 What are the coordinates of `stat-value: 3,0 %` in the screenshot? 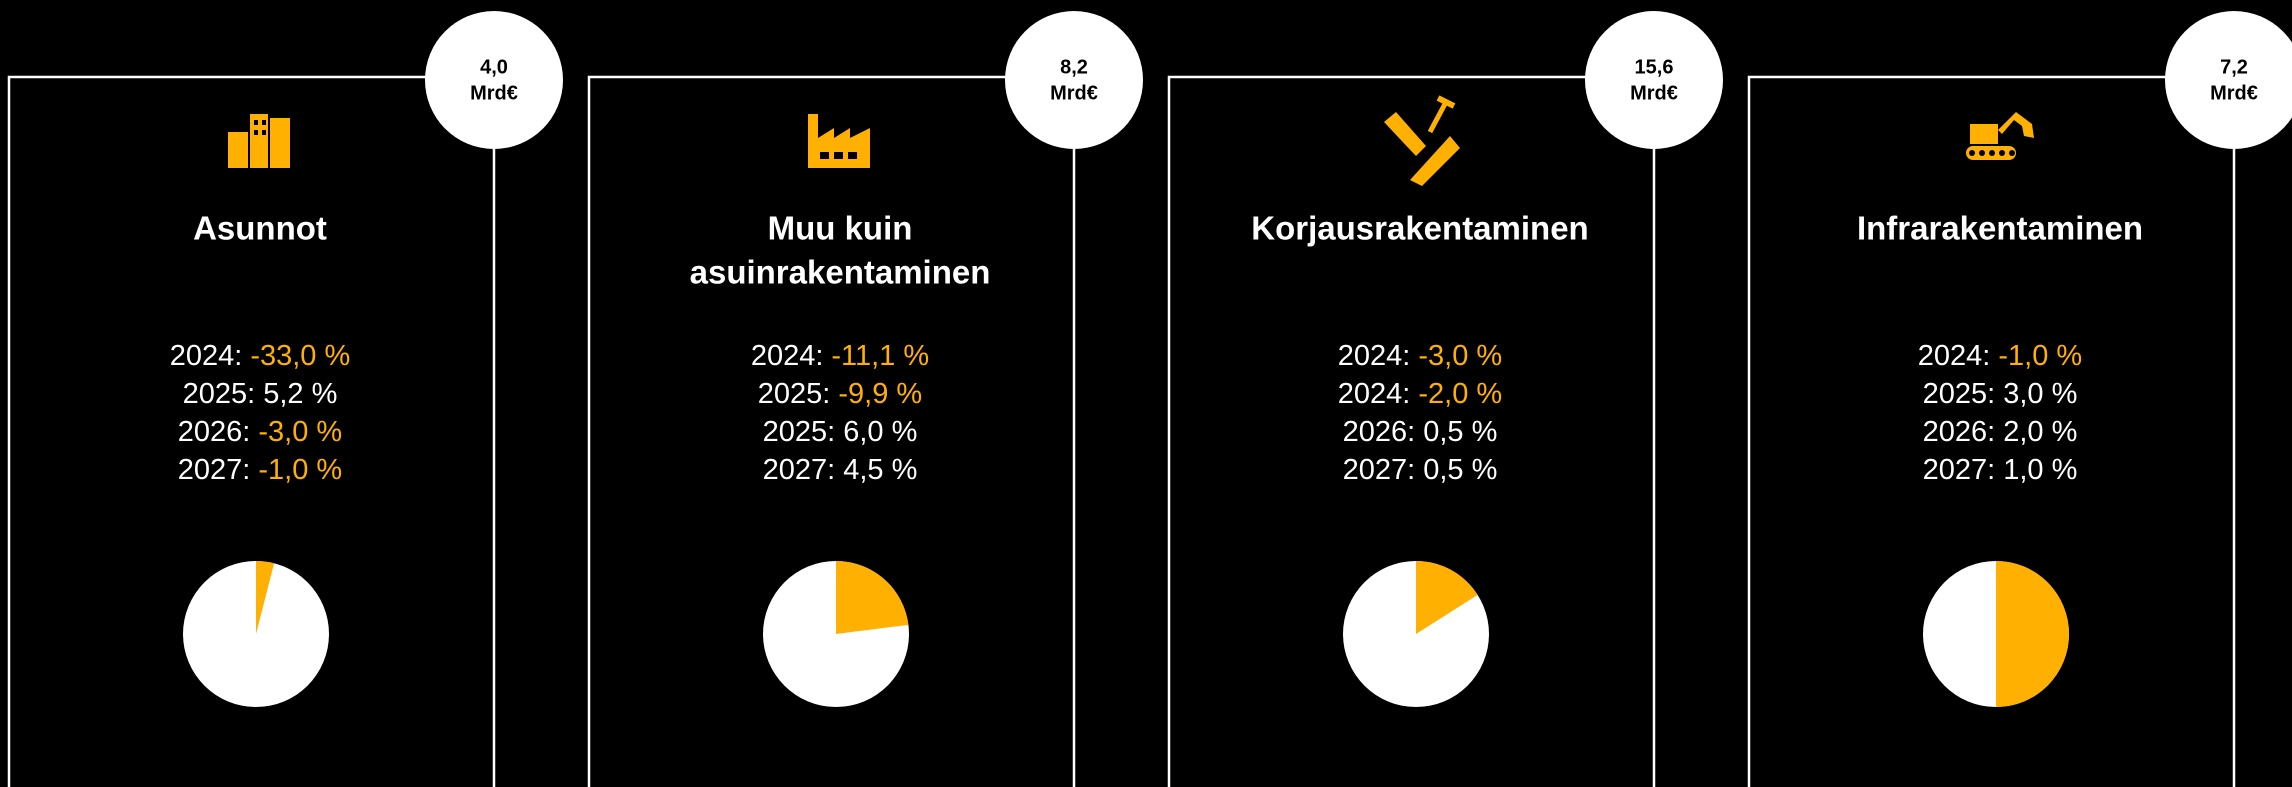 It's located at (2040, 394).